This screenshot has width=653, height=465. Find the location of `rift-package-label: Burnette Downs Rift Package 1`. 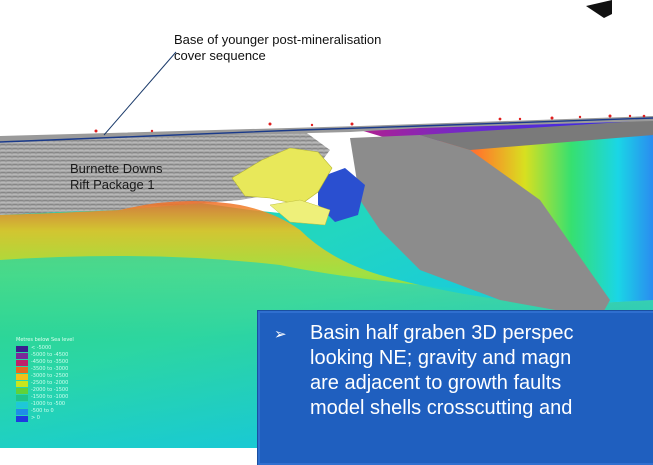

rift-package-label: Burnette Downs Rift Package 1 is located at coordinates (140, 177).